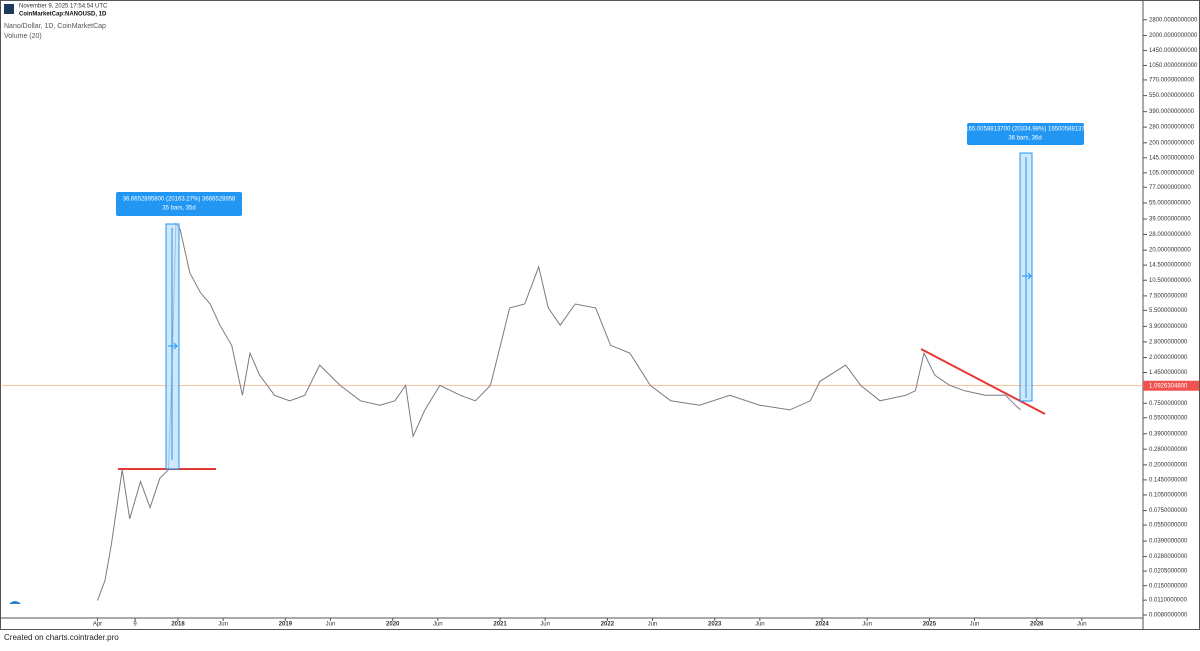 The image size is (1200, 651). What do you see at coordinates (1168, 542) in the screenshot?
I see `y-tick-label: 0.0390000000` at bounding box center [1168, 542].